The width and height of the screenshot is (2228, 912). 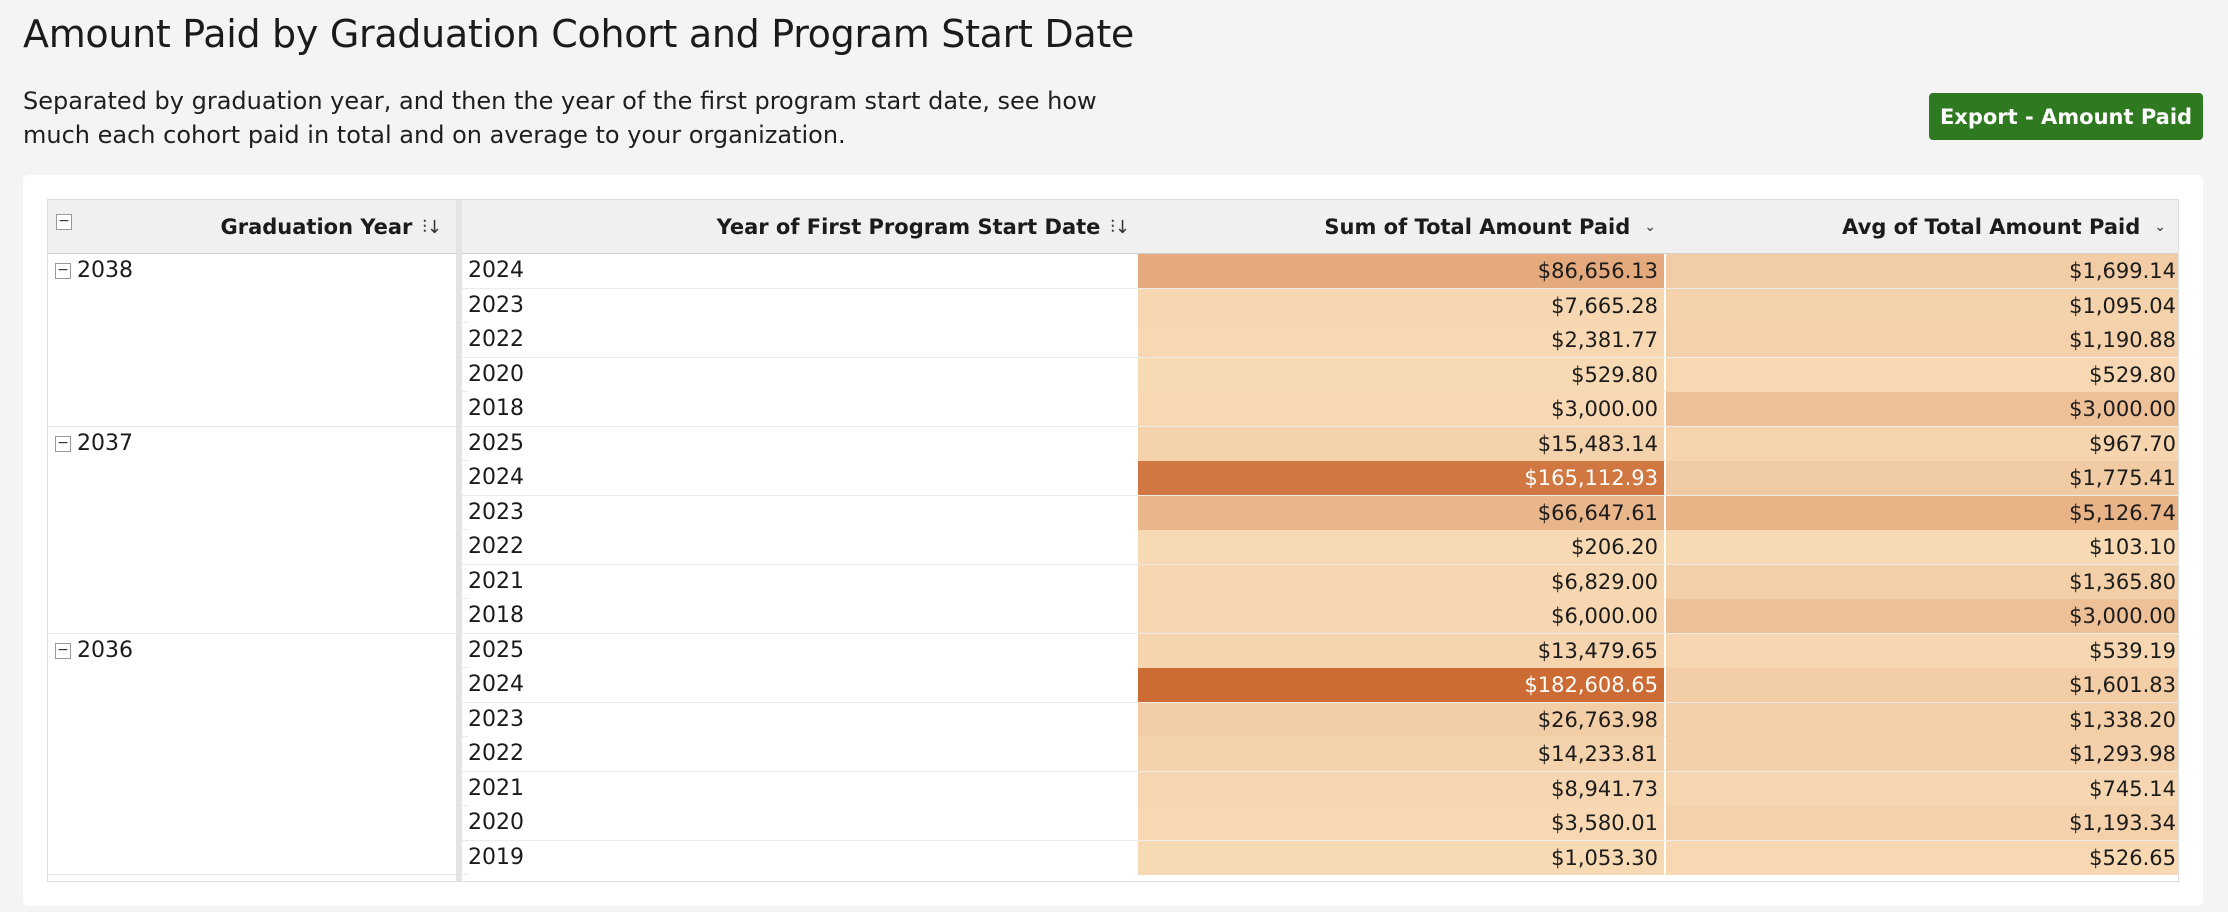 I want to click on column-header-sum-amount-paid: Sum of Total Amount Paid ⌄, so click(x=1407, y=227).